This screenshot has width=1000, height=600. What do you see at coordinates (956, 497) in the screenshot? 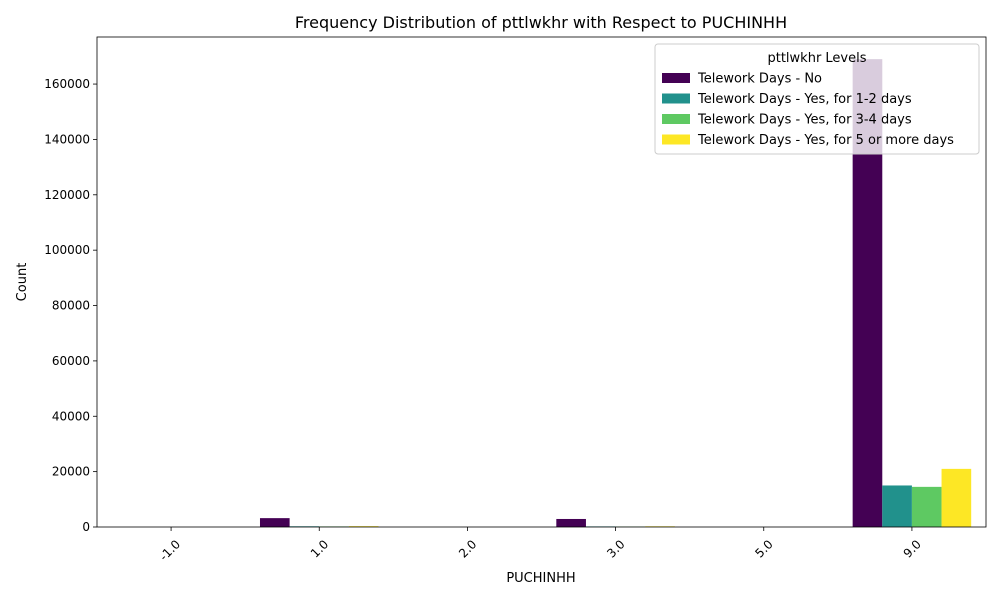
I see `bar-9.0-series-3` at bounding box center [956, 497].